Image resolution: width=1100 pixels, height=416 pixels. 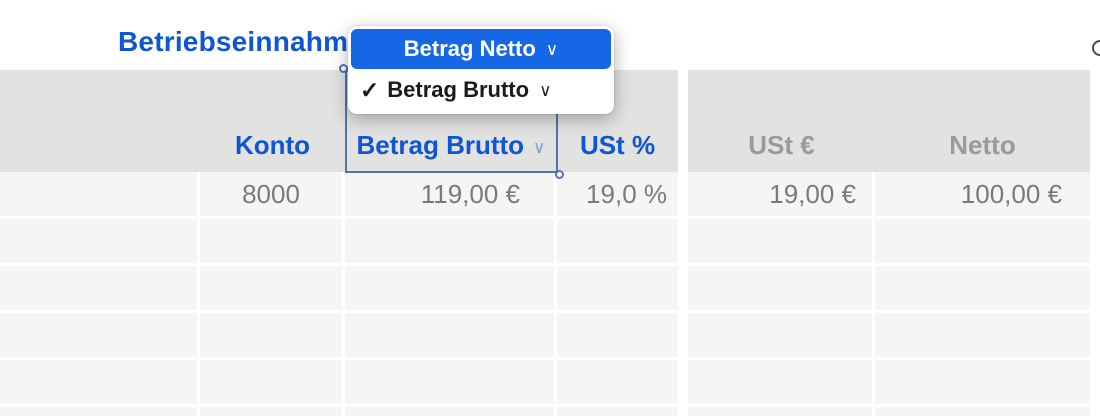 I want to click on menu-item-label: Betrag Brutto, so click(x=458, y=89).